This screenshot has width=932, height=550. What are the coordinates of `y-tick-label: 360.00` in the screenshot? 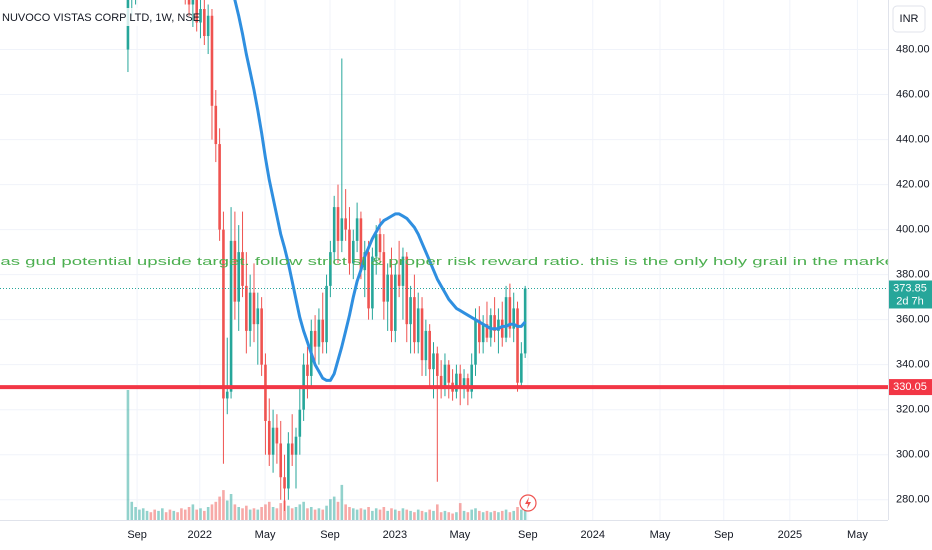 It's located at (913, 320).